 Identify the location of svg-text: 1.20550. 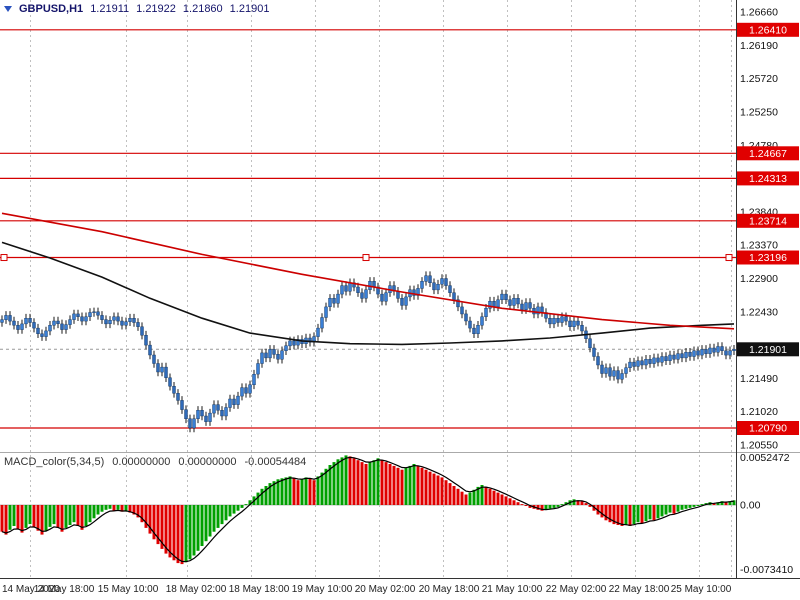
(759, 446).